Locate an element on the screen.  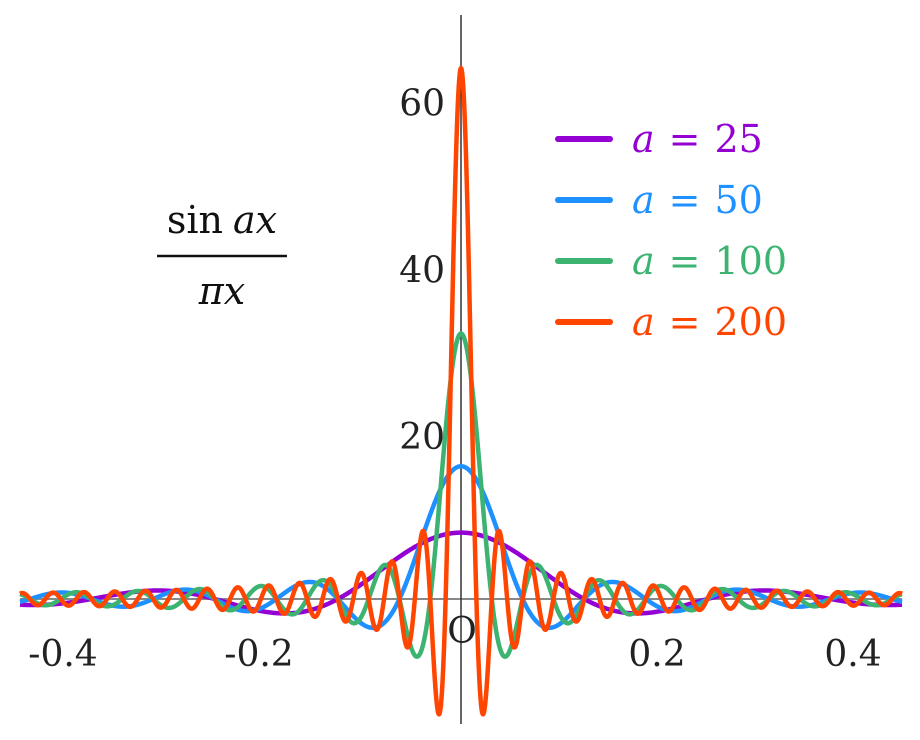
legend-value: 25 is located at coordinates (739, 139).